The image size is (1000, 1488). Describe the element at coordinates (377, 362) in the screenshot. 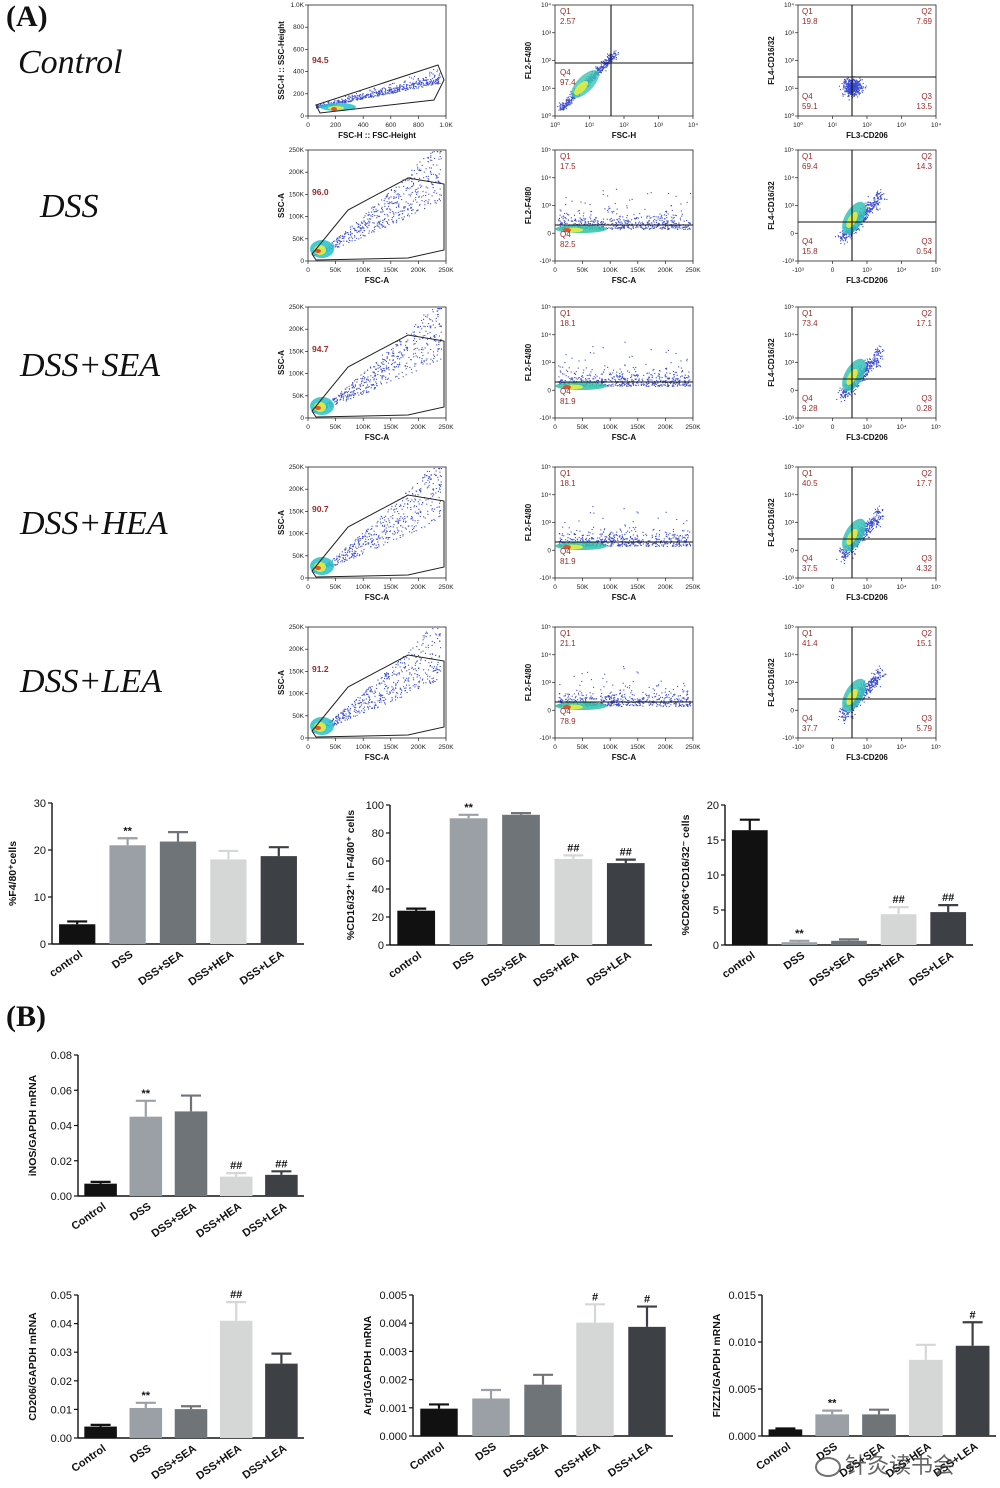

I see `plot-frame` at that location.